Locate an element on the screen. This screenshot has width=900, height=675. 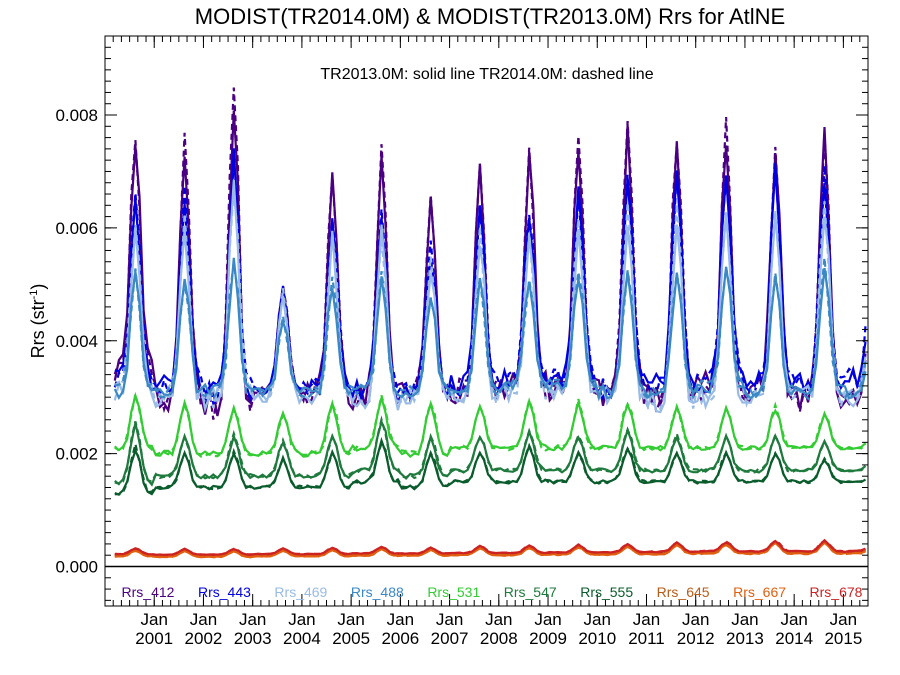
series-line-rrs-547-dashed is located at coordinates (490, 450).